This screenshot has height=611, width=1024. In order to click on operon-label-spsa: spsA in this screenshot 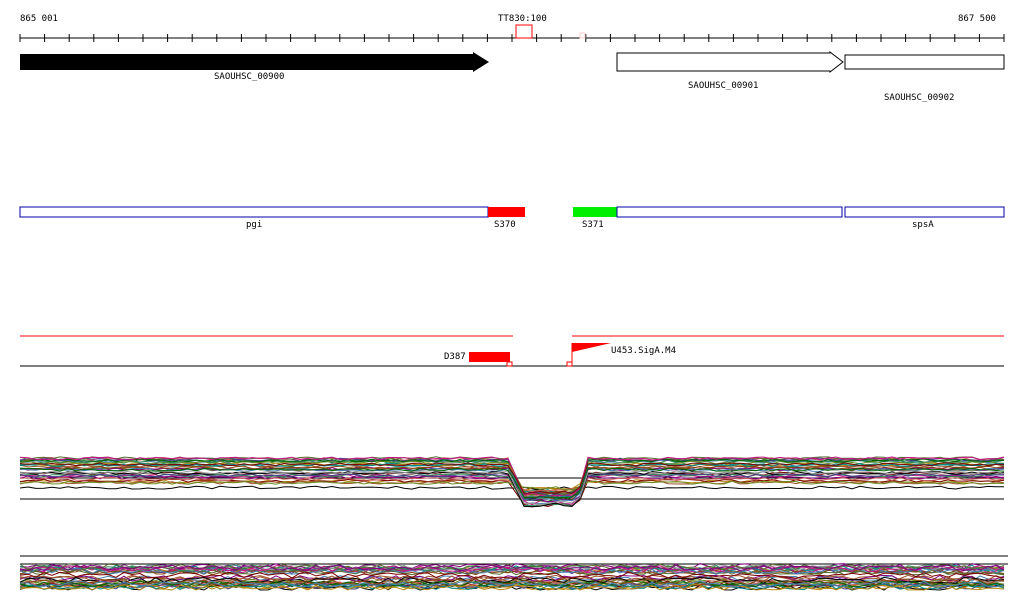, I will do `click(923, 225)`.